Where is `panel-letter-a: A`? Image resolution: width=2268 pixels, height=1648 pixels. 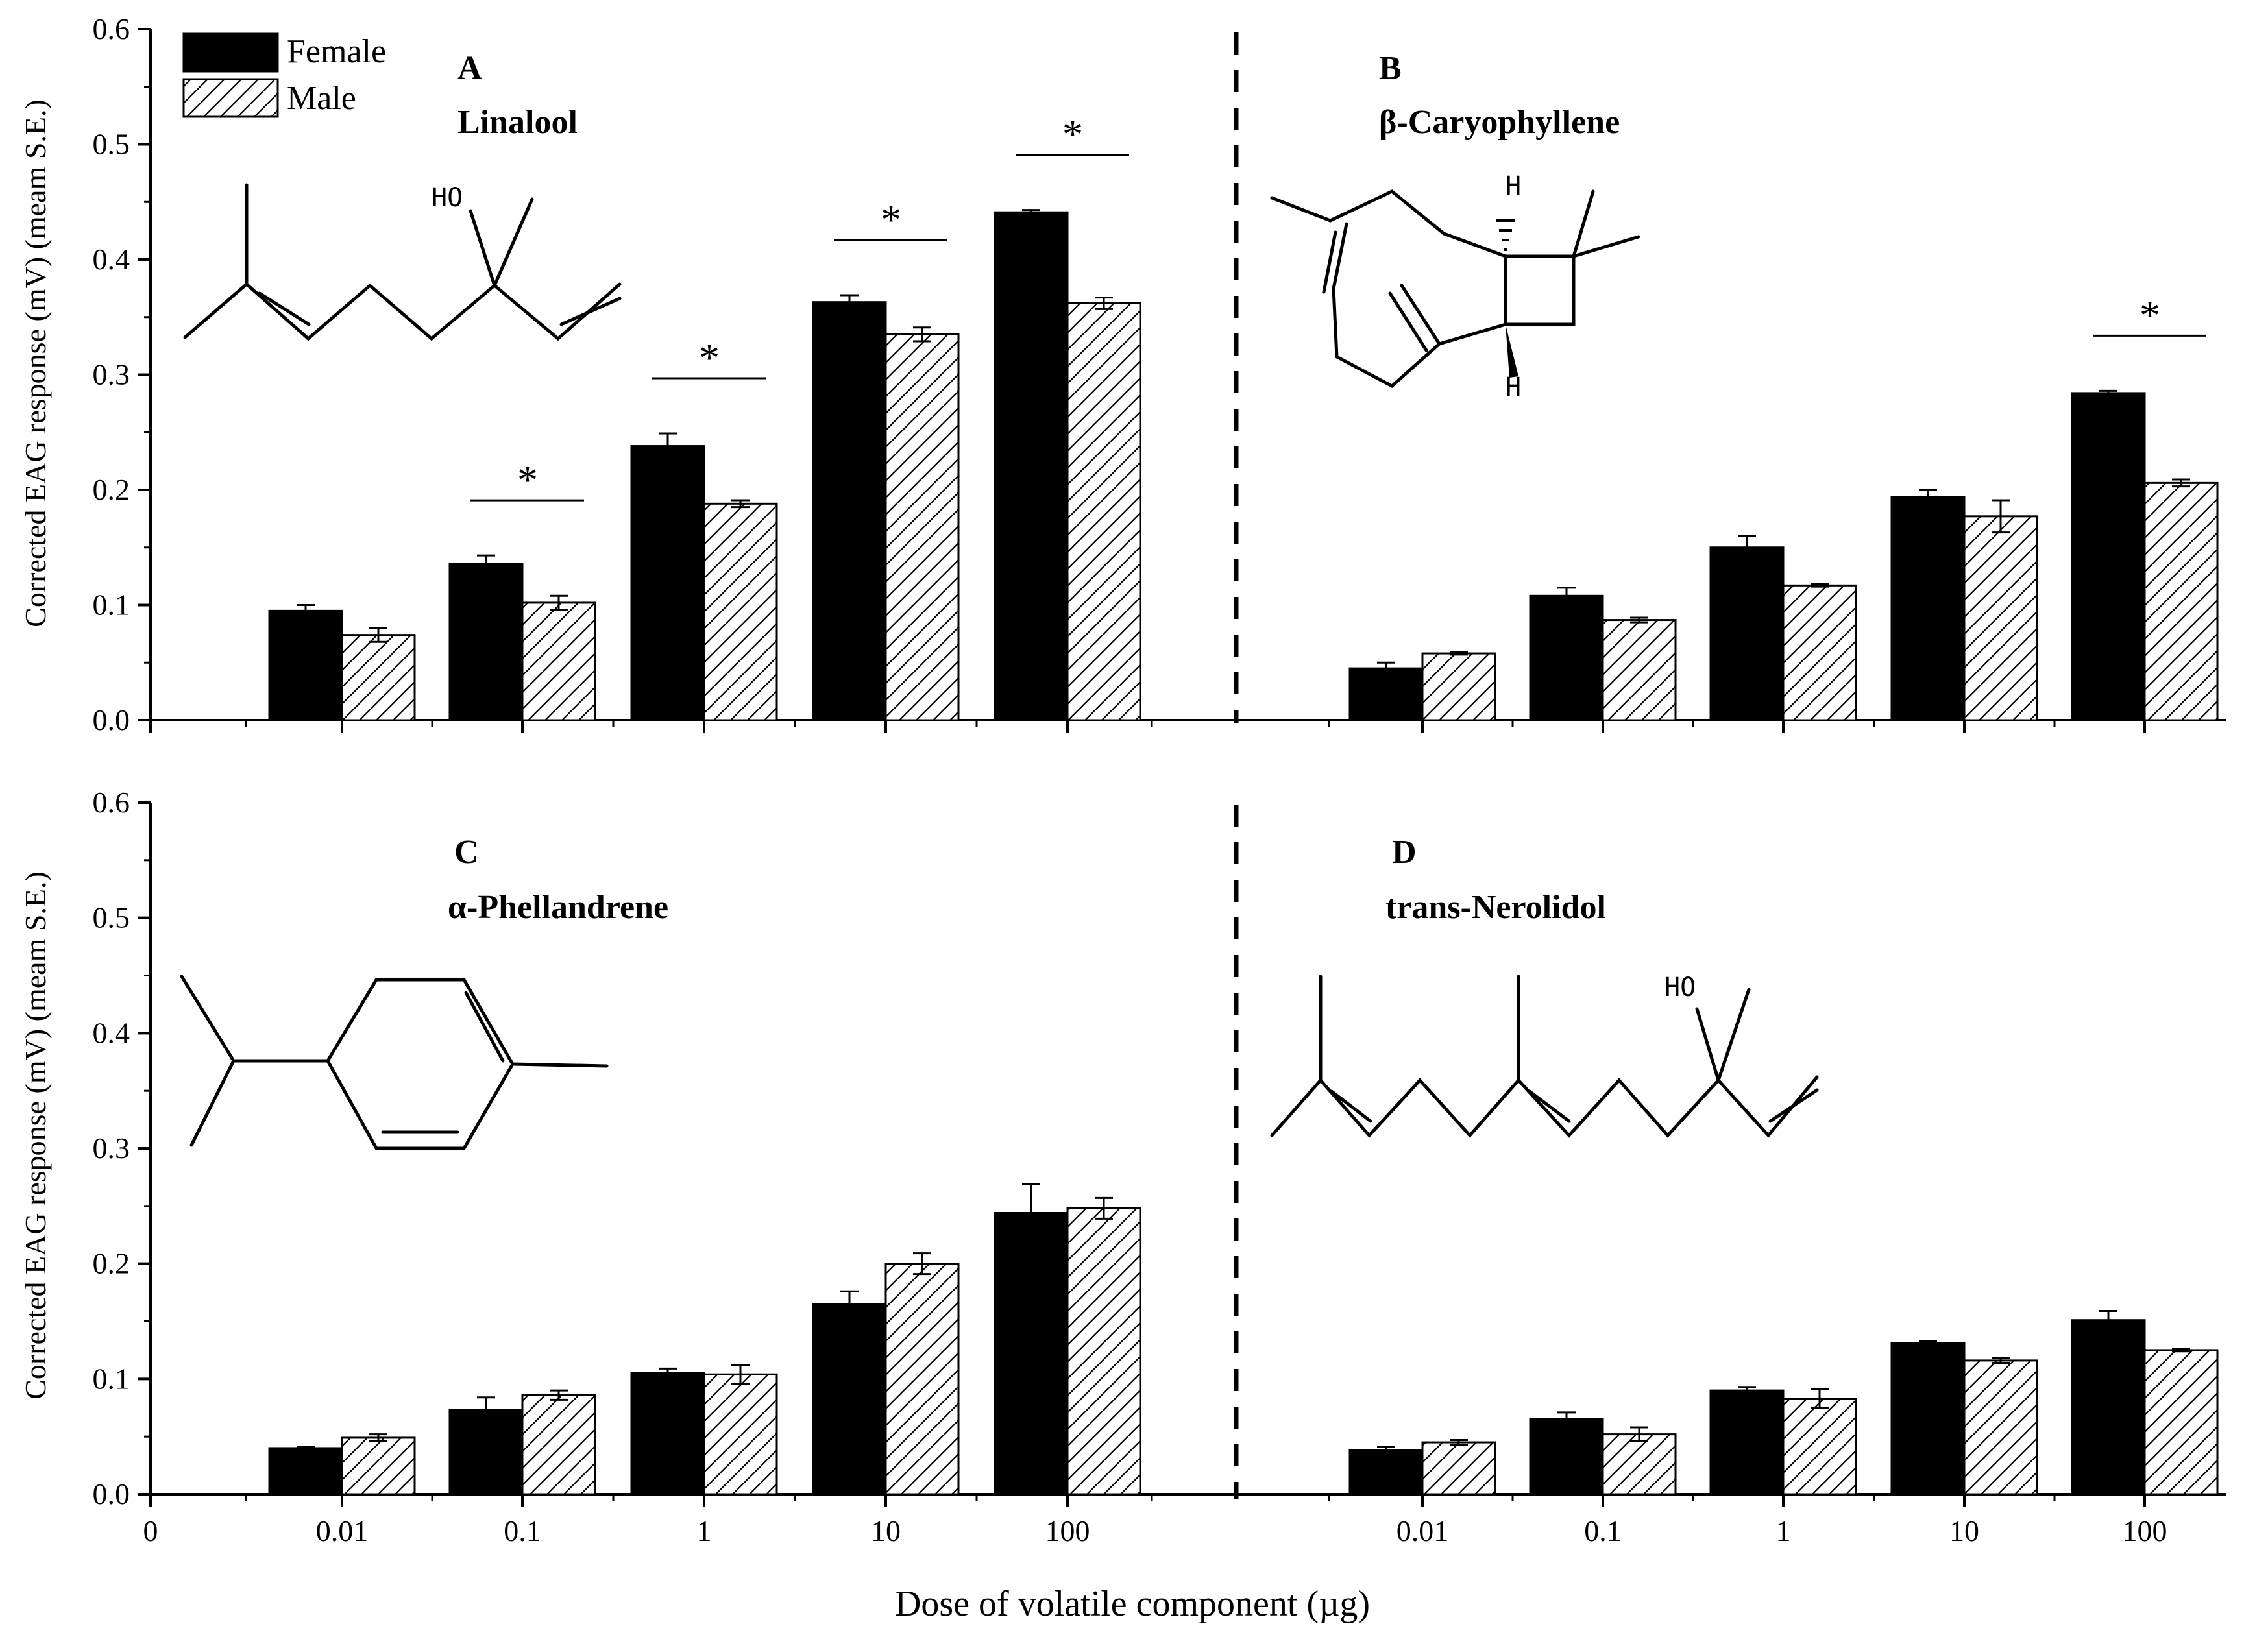 panel-letter-a: A is located at coordinates (469, 69).